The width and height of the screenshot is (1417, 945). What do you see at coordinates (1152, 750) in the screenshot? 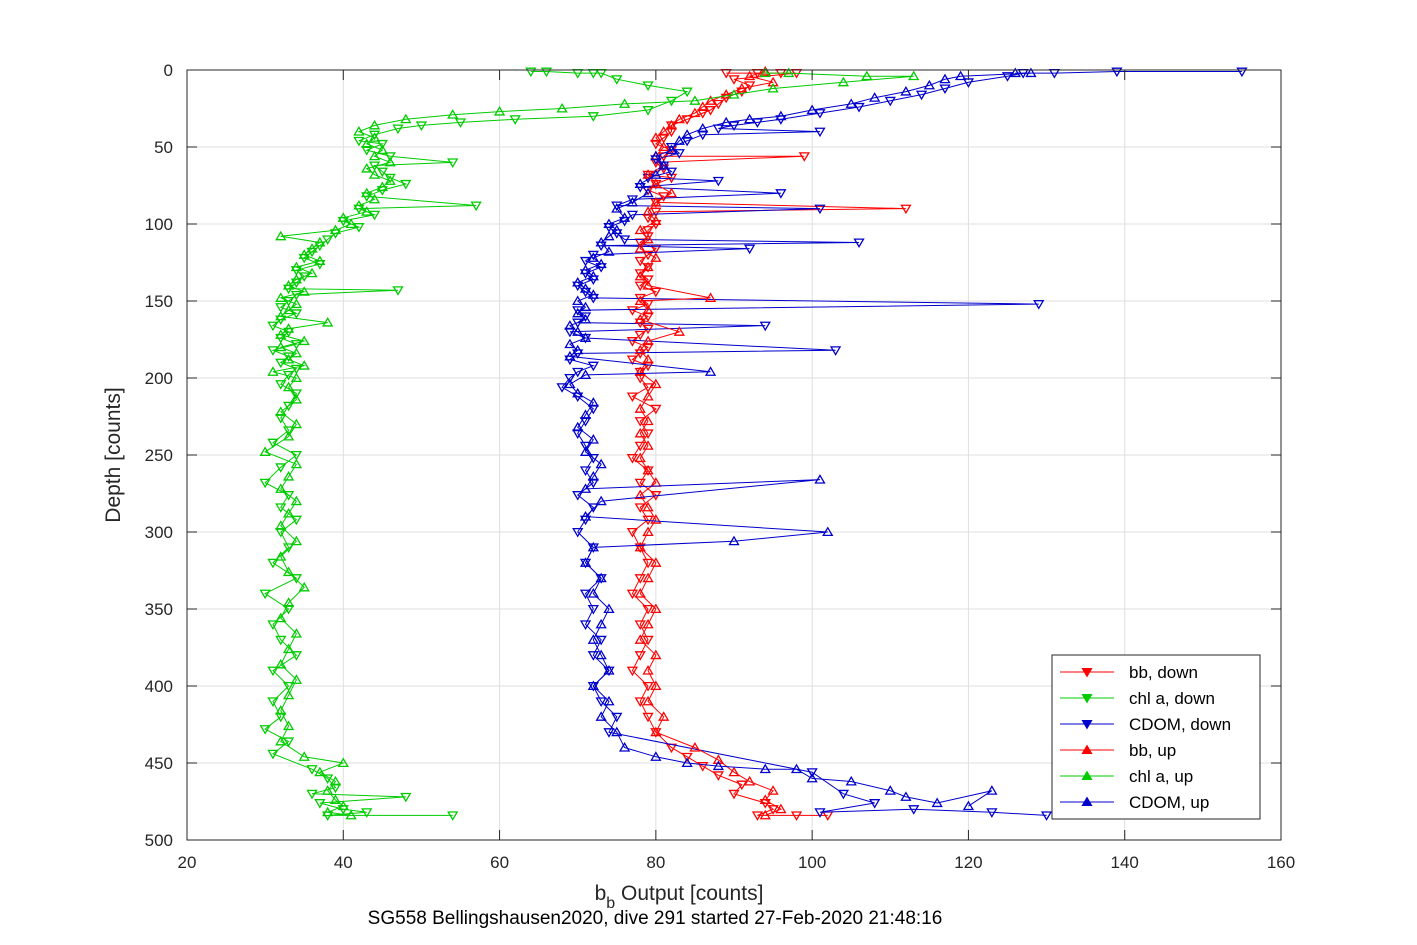
I see `legend-label: bb, up` at bounding box center [1152, 750].